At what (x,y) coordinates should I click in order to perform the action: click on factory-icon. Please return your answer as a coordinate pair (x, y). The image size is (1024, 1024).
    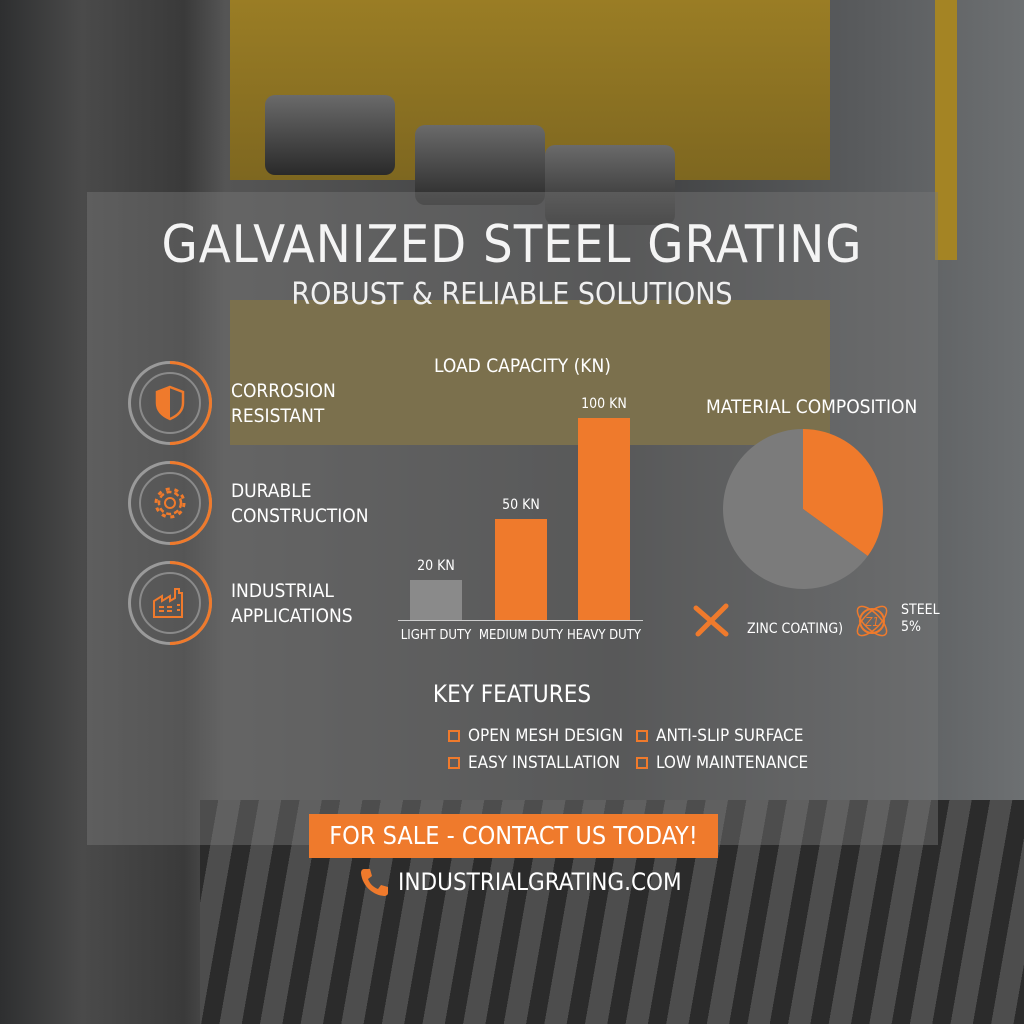
    Looking at the image, I should click on (168, 603).